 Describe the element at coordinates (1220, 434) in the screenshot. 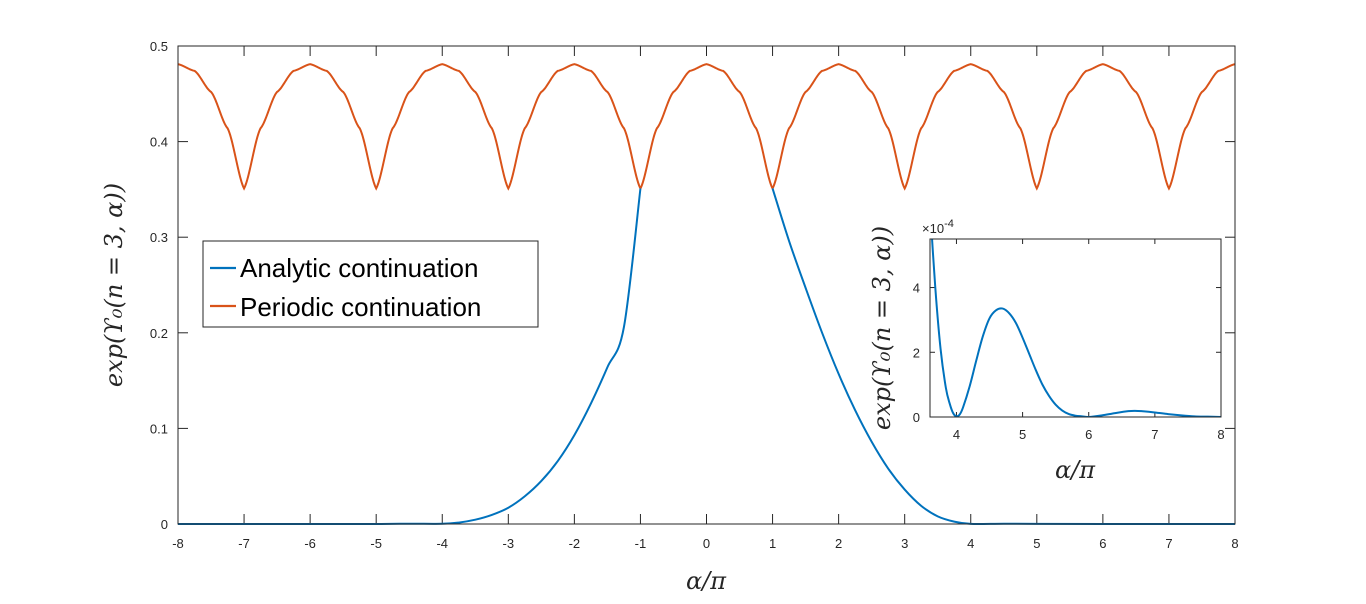

I see `inset-x-tick-label: 8` at that location.